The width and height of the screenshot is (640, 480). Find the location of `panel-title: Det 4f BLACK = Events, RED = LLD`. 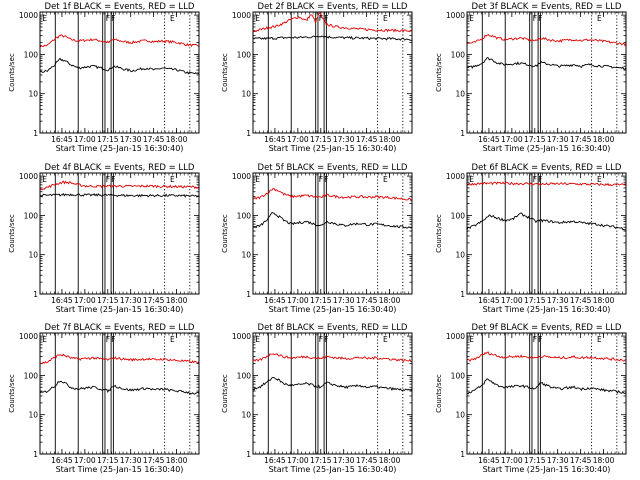

panel-title: Det 4f BLACK = Events, RED = LLD is located at coordinates (120, 168).